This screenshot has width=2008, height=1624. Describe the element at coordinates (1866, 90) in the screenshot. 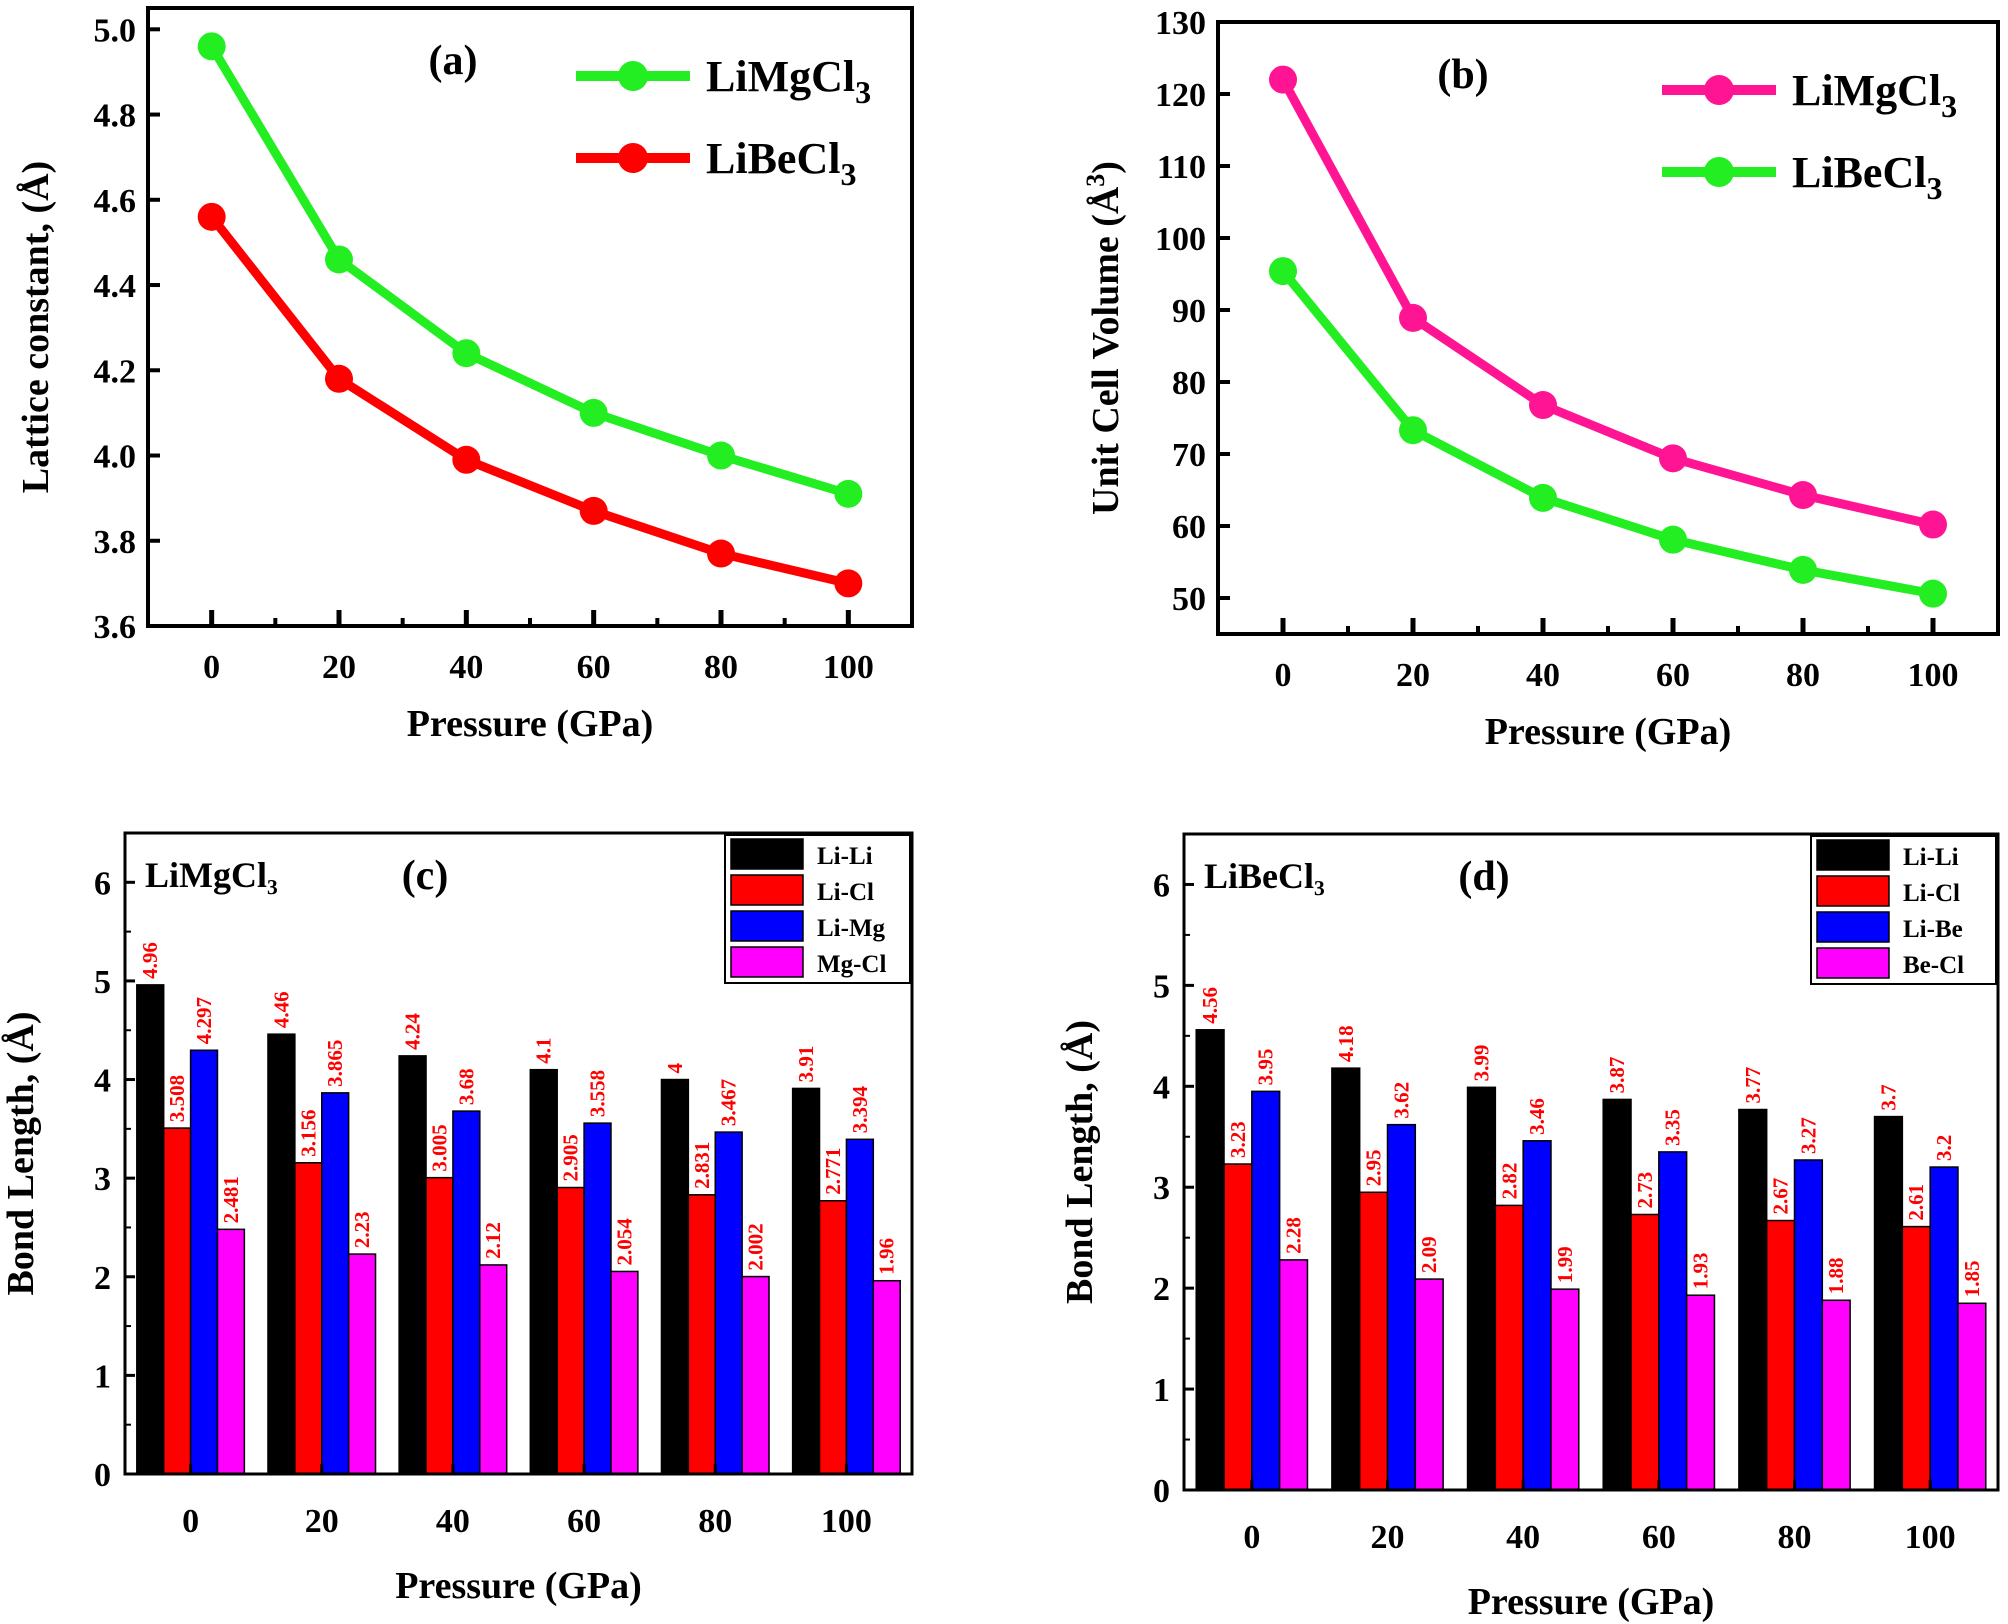

I see `legend-label-text: LiMgCl` at that location.